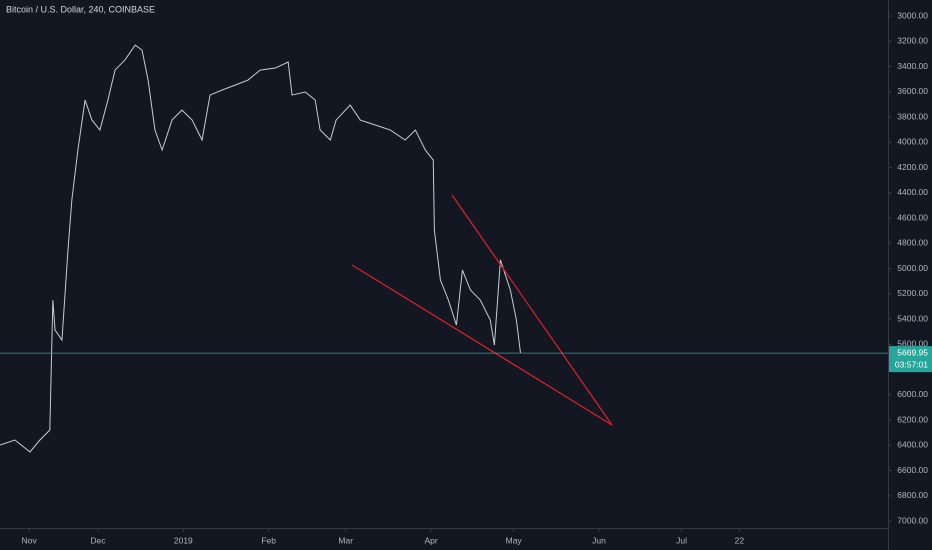 The height and width of the screenshot is (550, 932). What do you see at coordinates (268, 540) in the screenshot?
I see `x-tick-label: Feb` at bounding box center [268, 540].